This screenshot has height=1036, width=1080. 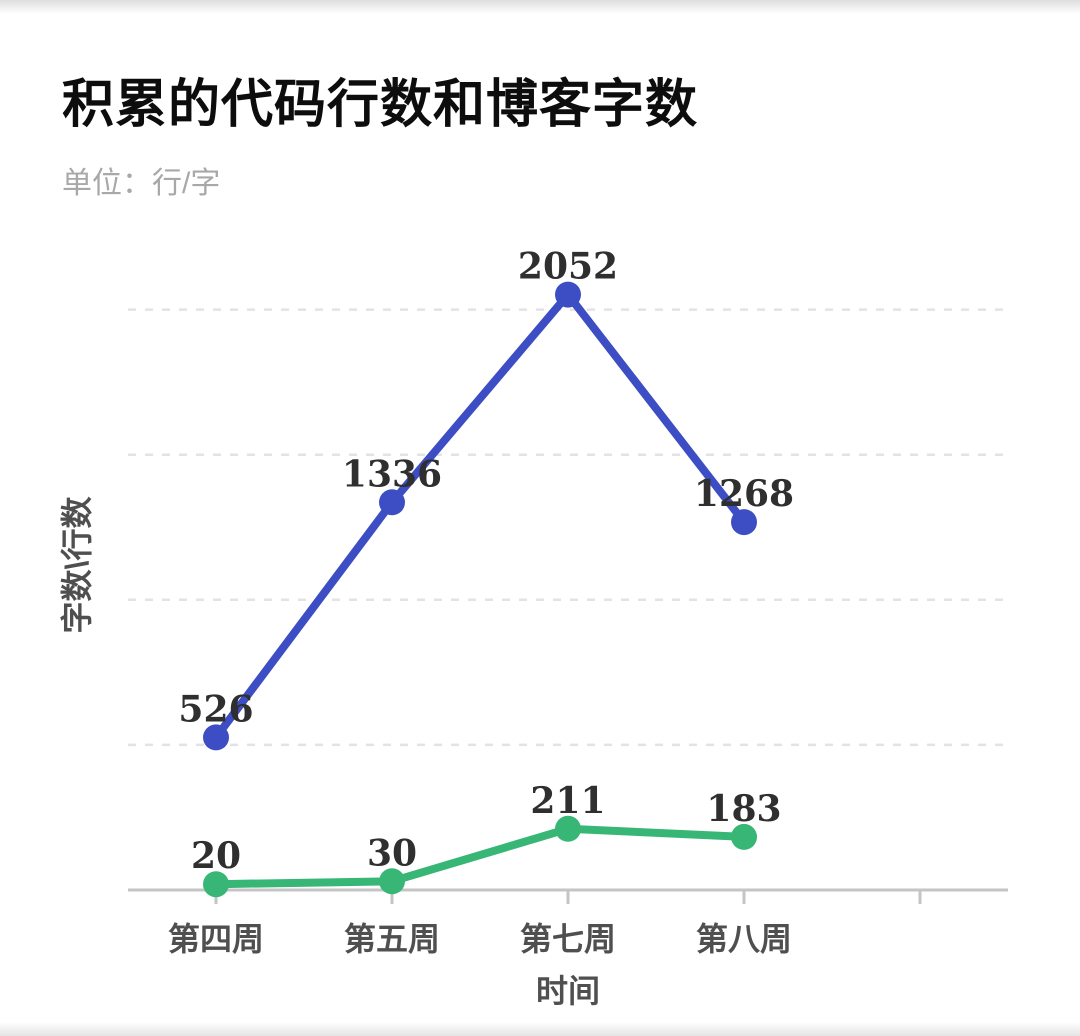 What do you see at coordinates (568, 939) in the screenshot?
I see `x-tick-label: 第七周` at bounding box center [568, 939].